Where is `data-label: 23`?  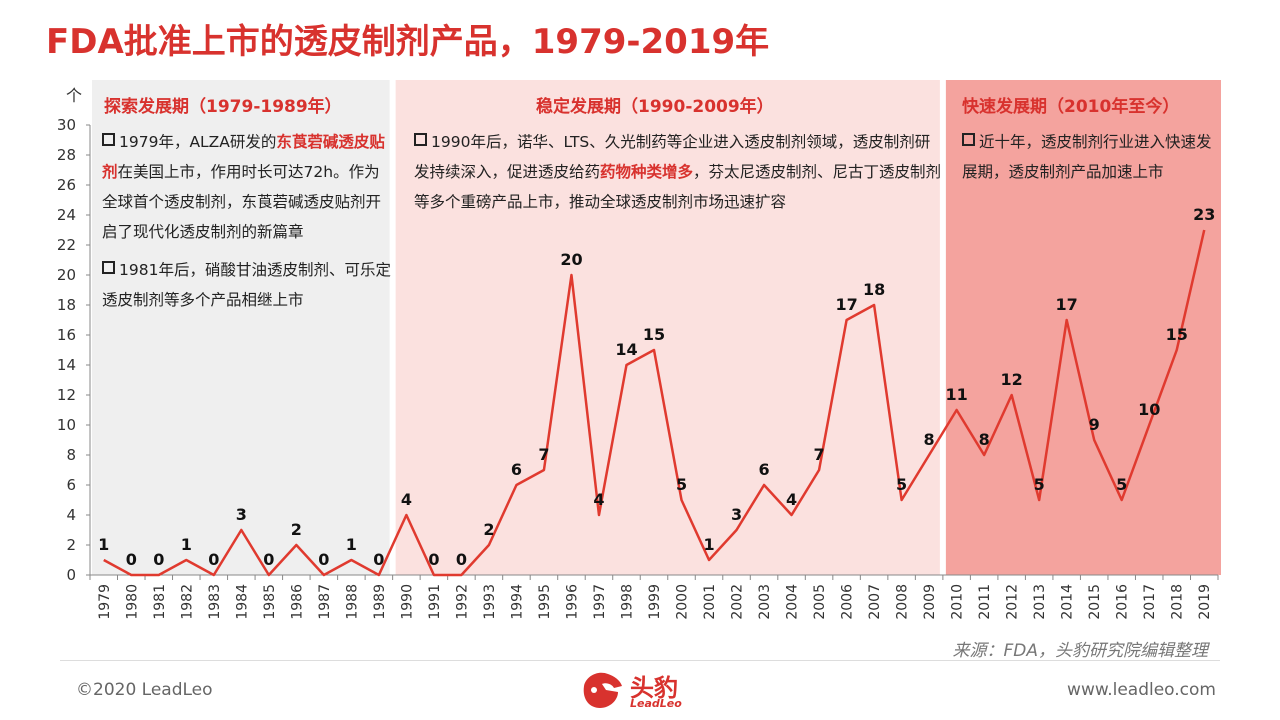
data-label: 23 is located at coordinates (1204, 214).